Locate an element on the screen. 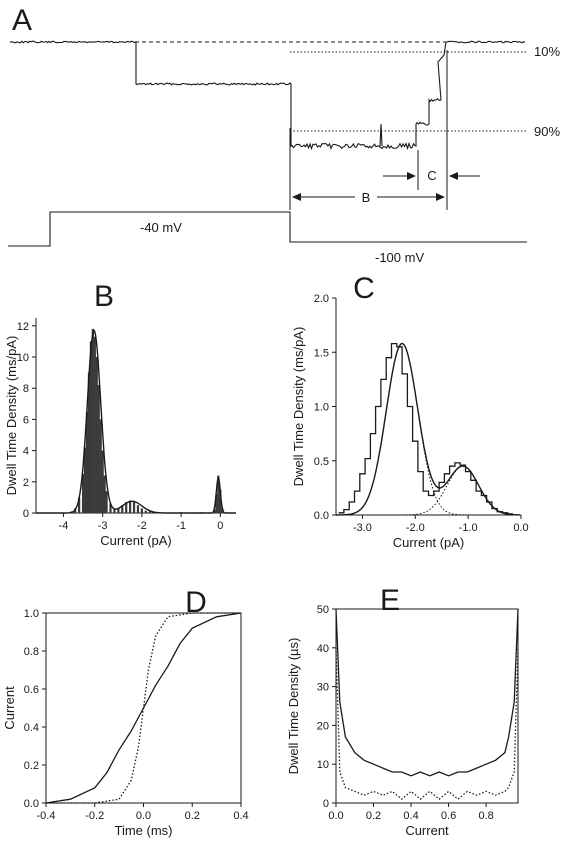 The height and width of the screenshot is (853, 571). y-tick-label-d: 0.6 is located at coordinates (31, 690).